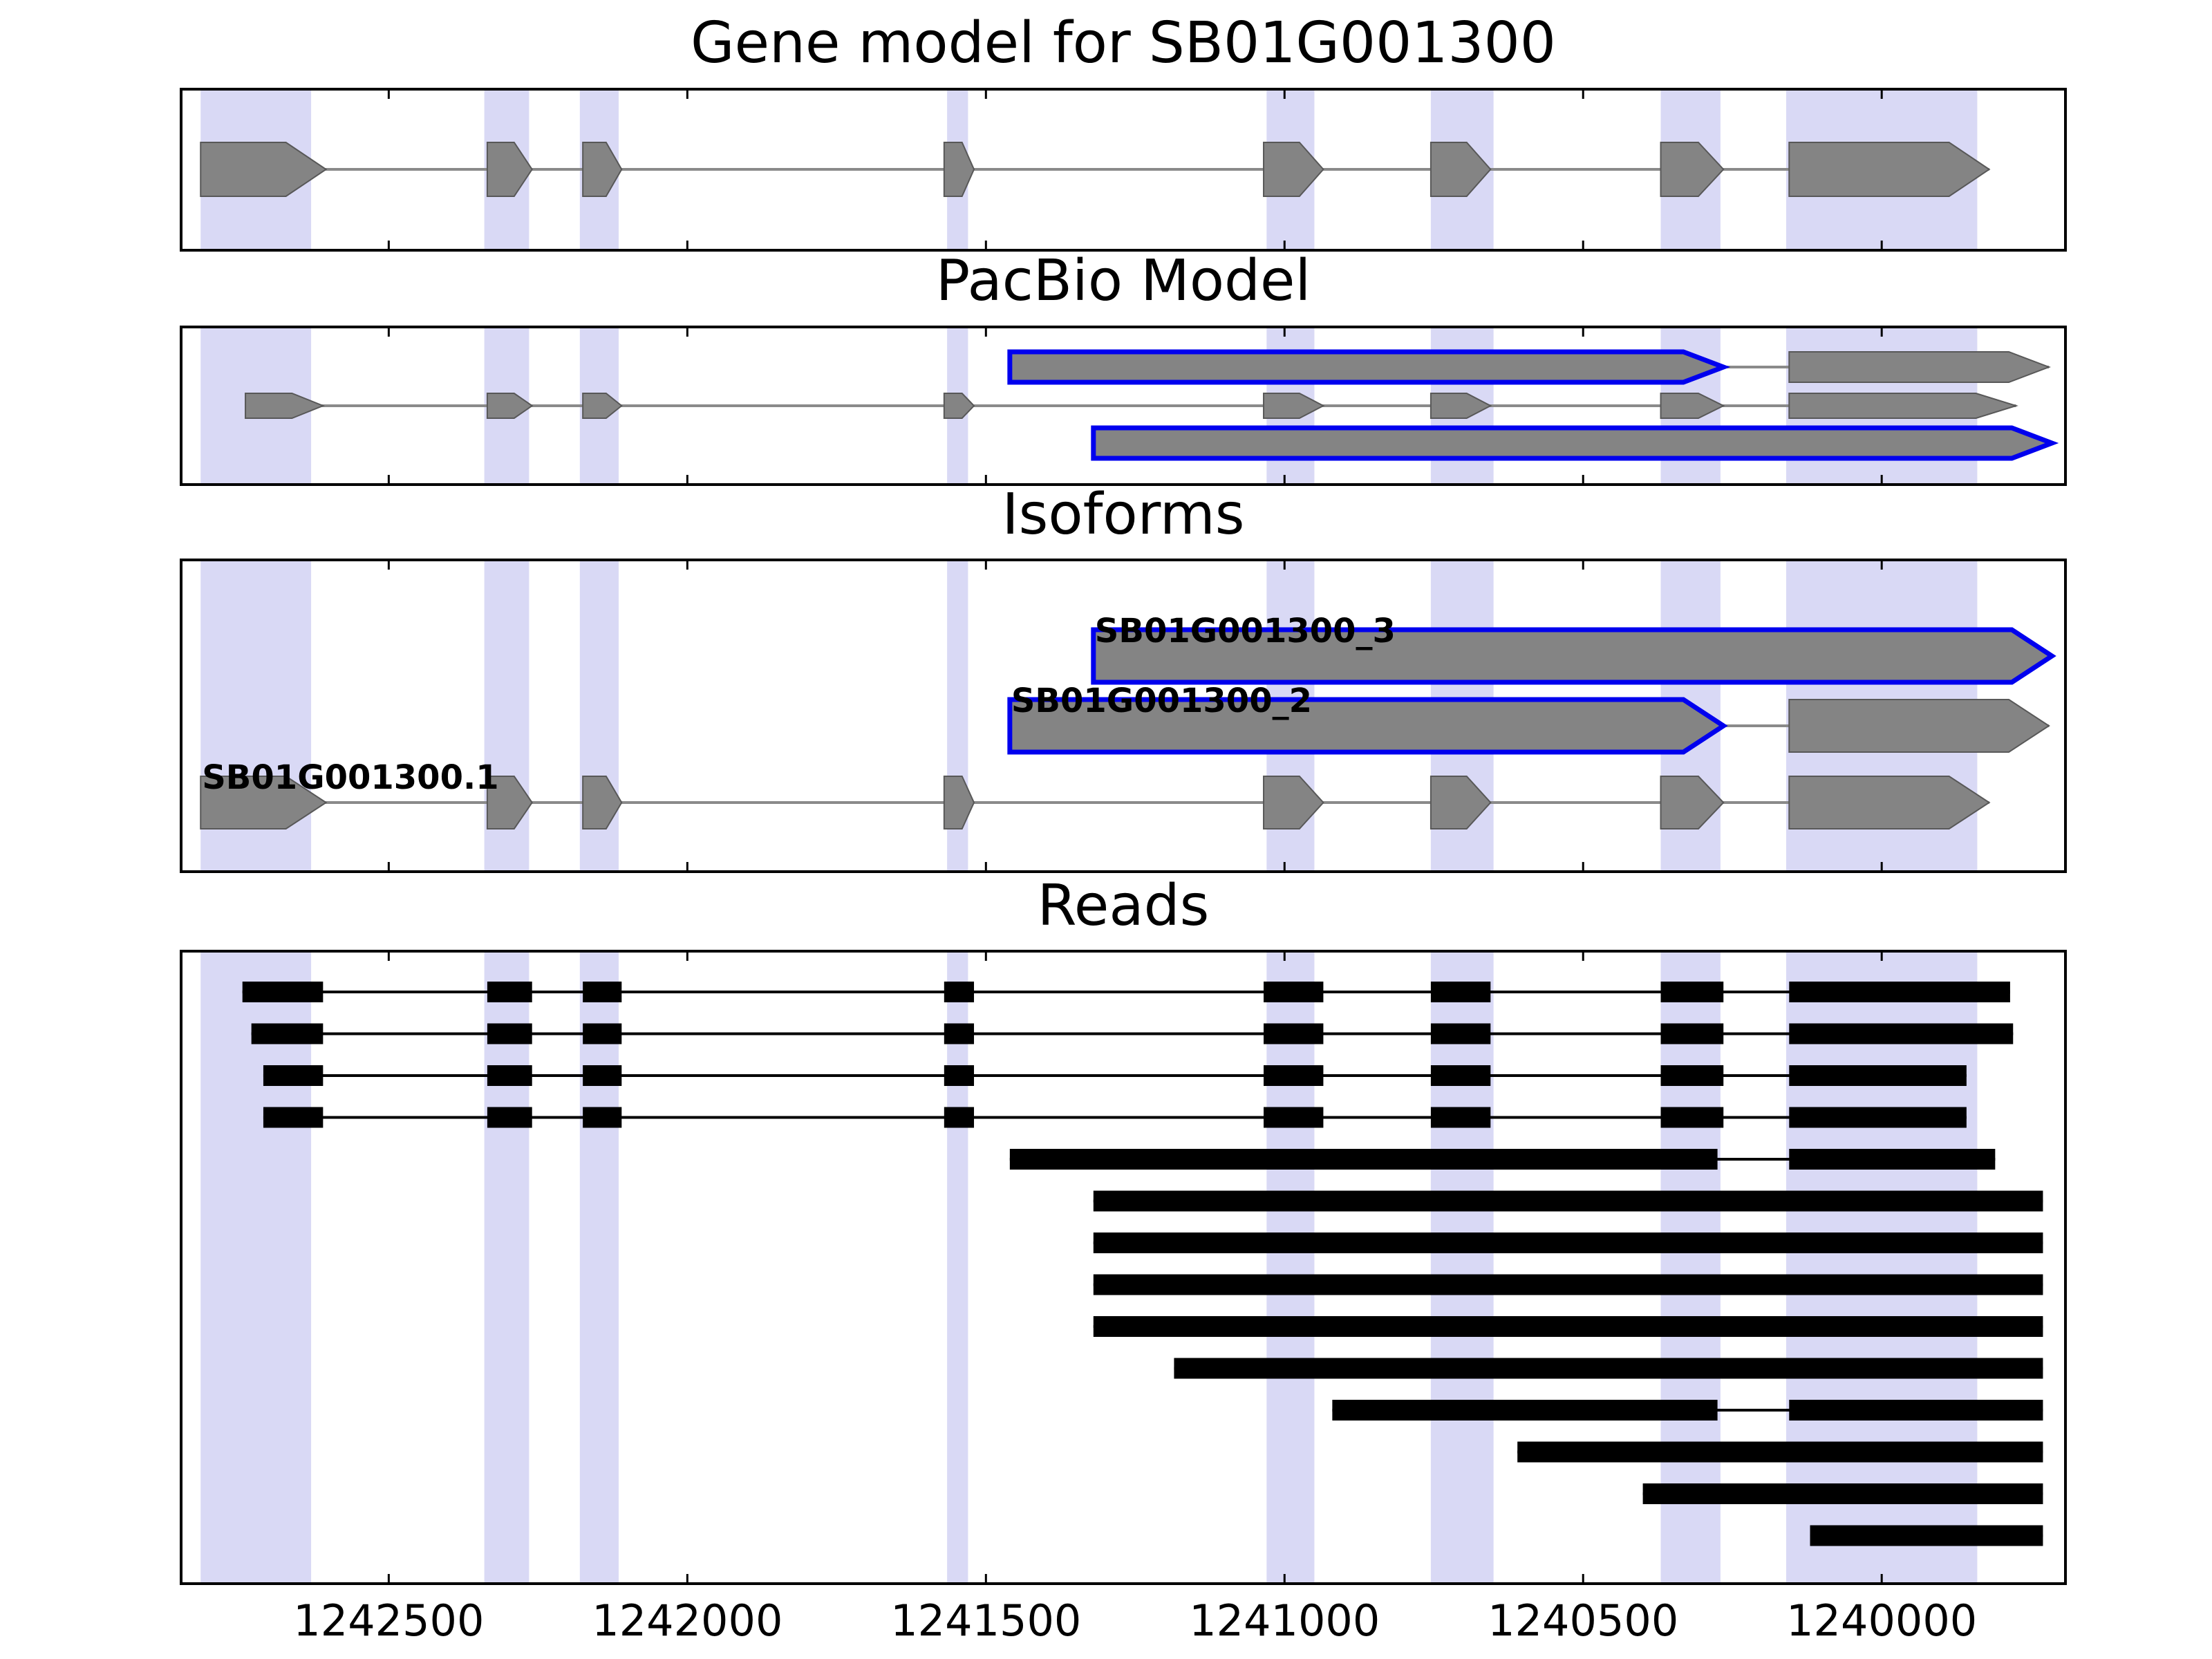 The width and height of the screenshot is (2212, 1659). Describe the element at coordinates (1161, 701) in the screenshot. I see `isoform-label: SB01G001300_2` at that location.